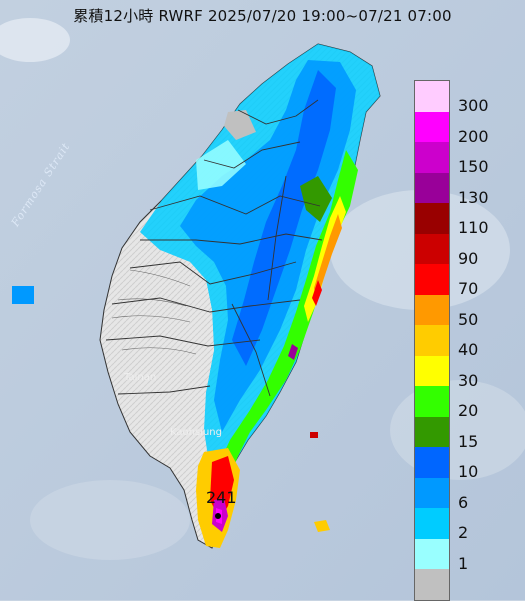 Image resolution: width=525 pixels, height=601 pixels. What do you see at coordinates (473, 136) in the screenshot?
I see `legend-label: 200` at bounding box center [473, 136].